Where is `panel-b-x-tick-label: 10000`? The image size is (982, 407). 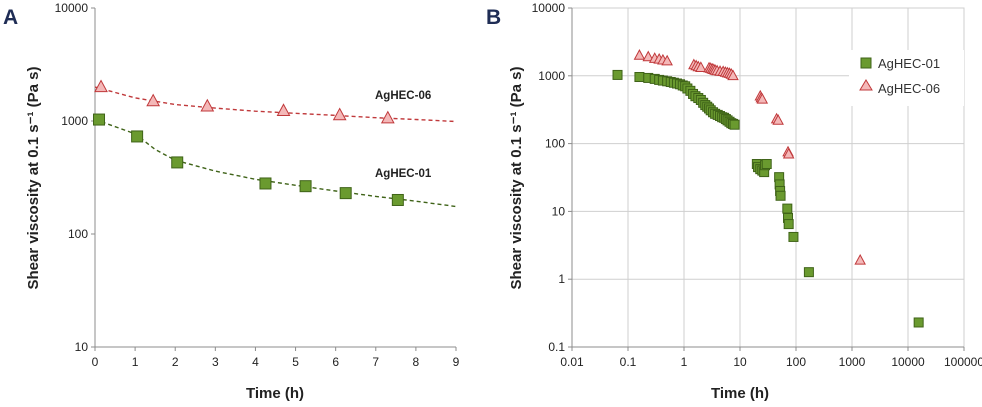
panel-b-x-tick-label: 10000 is located at coordinates (908, 362).